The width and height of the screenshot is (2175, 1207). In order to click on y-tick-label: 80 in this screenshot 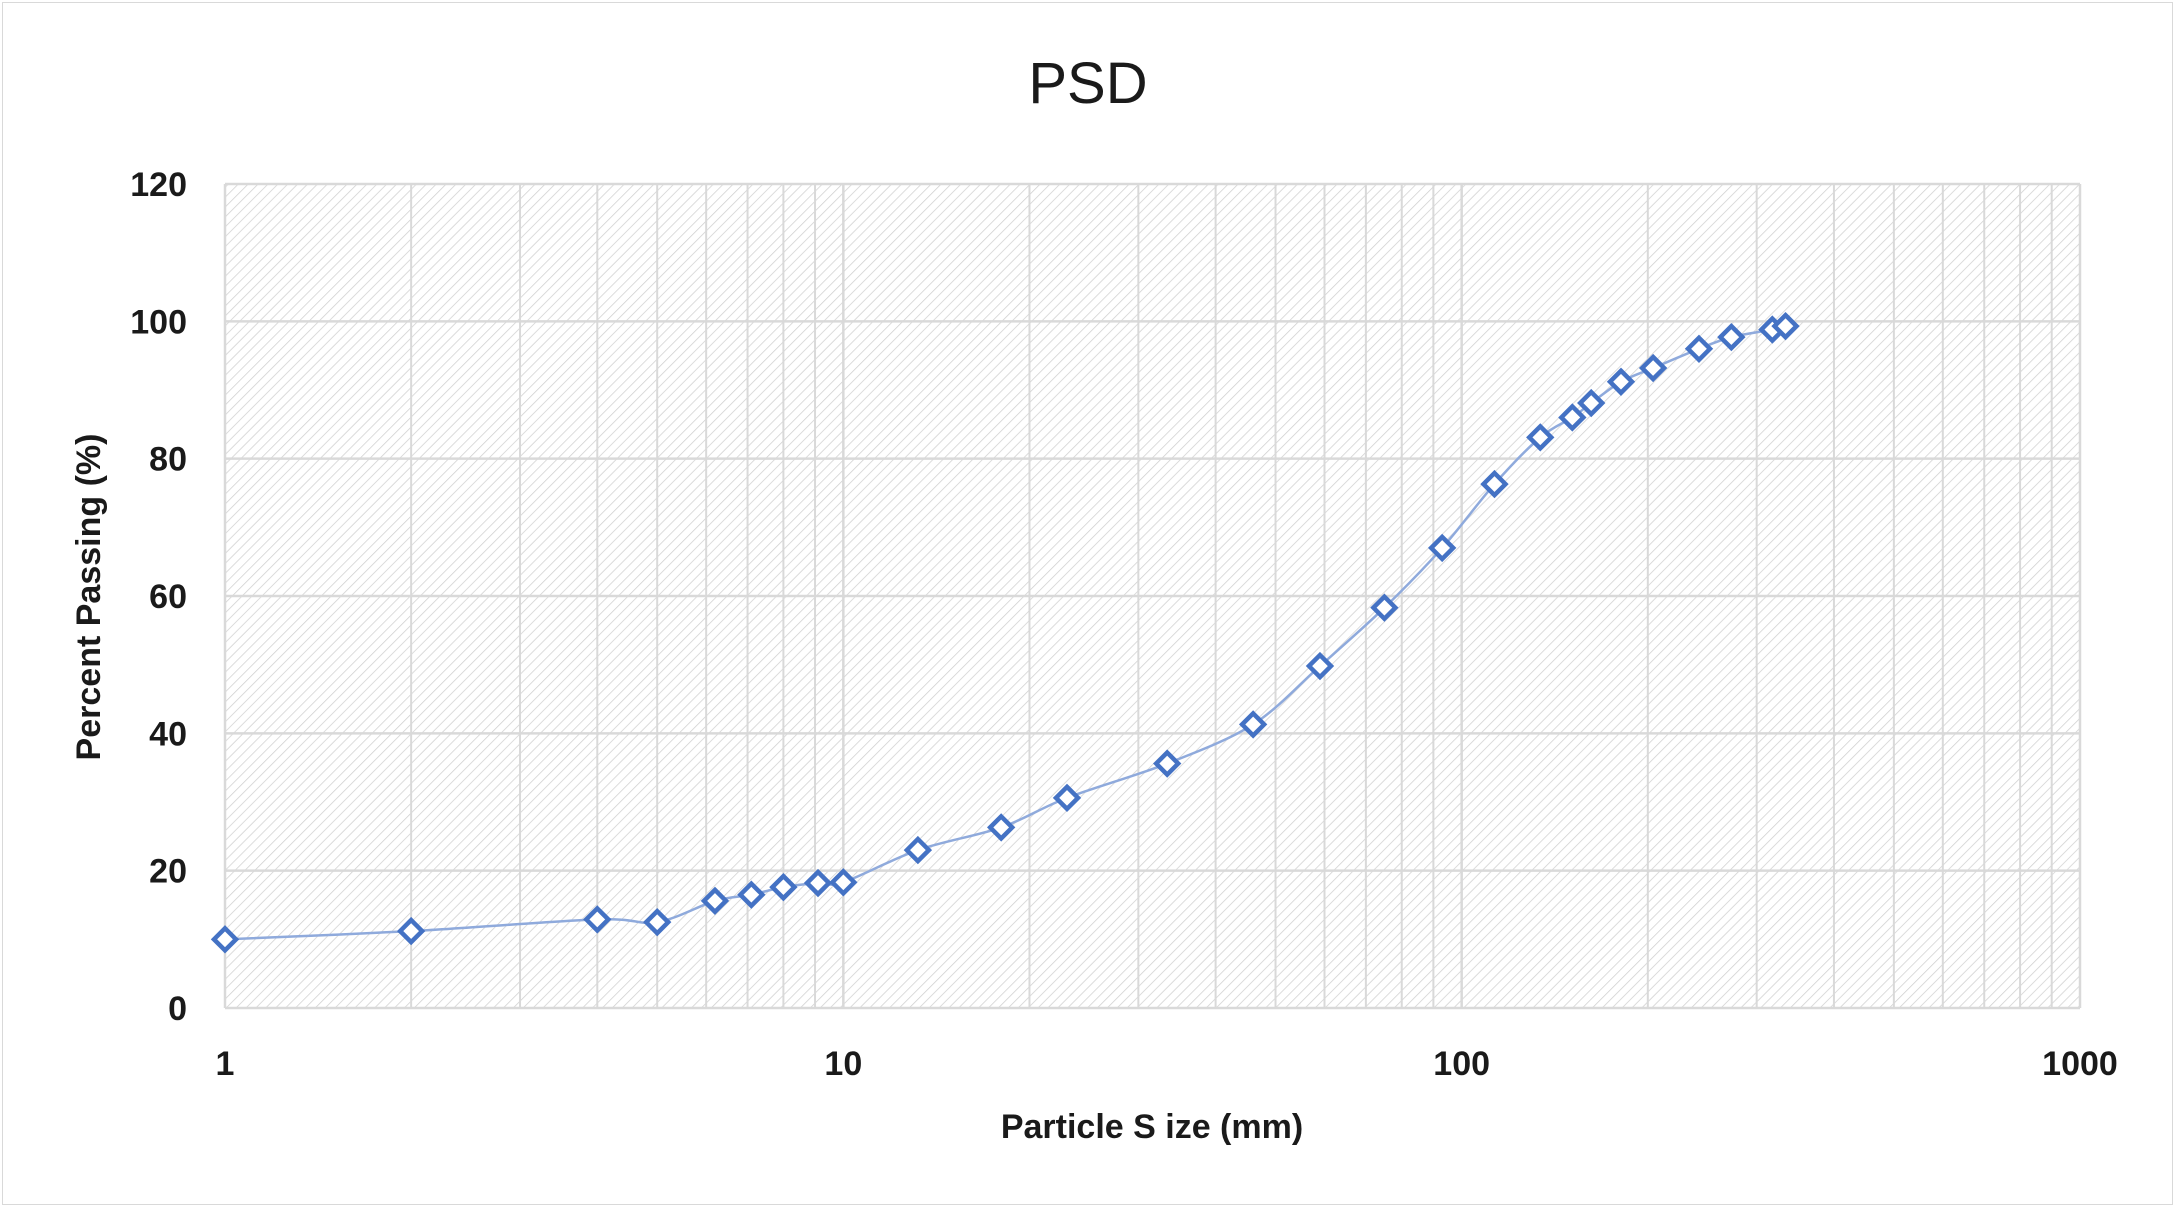, I will do `click(168, 460)`.